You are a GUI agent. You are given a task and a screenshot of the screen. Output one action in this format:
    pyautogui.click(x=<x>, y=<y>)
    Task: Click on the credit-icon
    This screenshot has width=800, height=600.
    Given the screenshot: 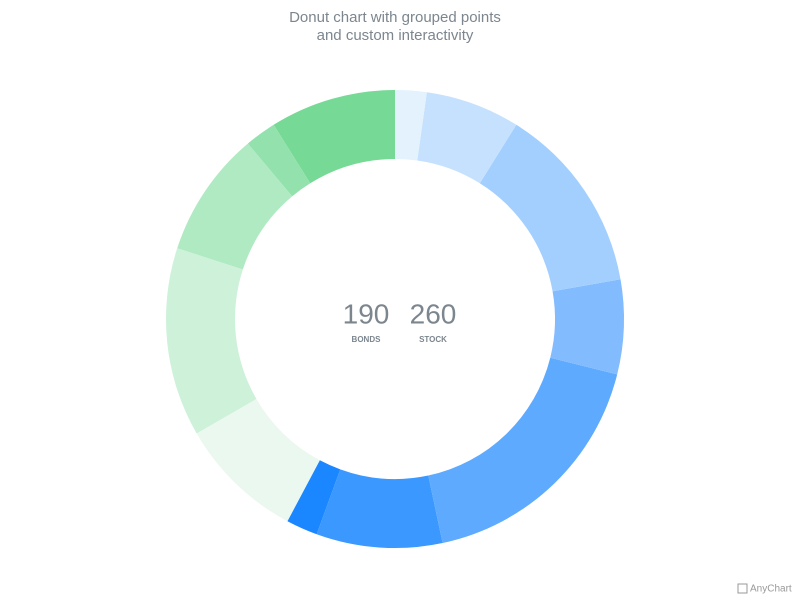 What is the action you would take?
    pyautogui.click(x=742, y=588)
    